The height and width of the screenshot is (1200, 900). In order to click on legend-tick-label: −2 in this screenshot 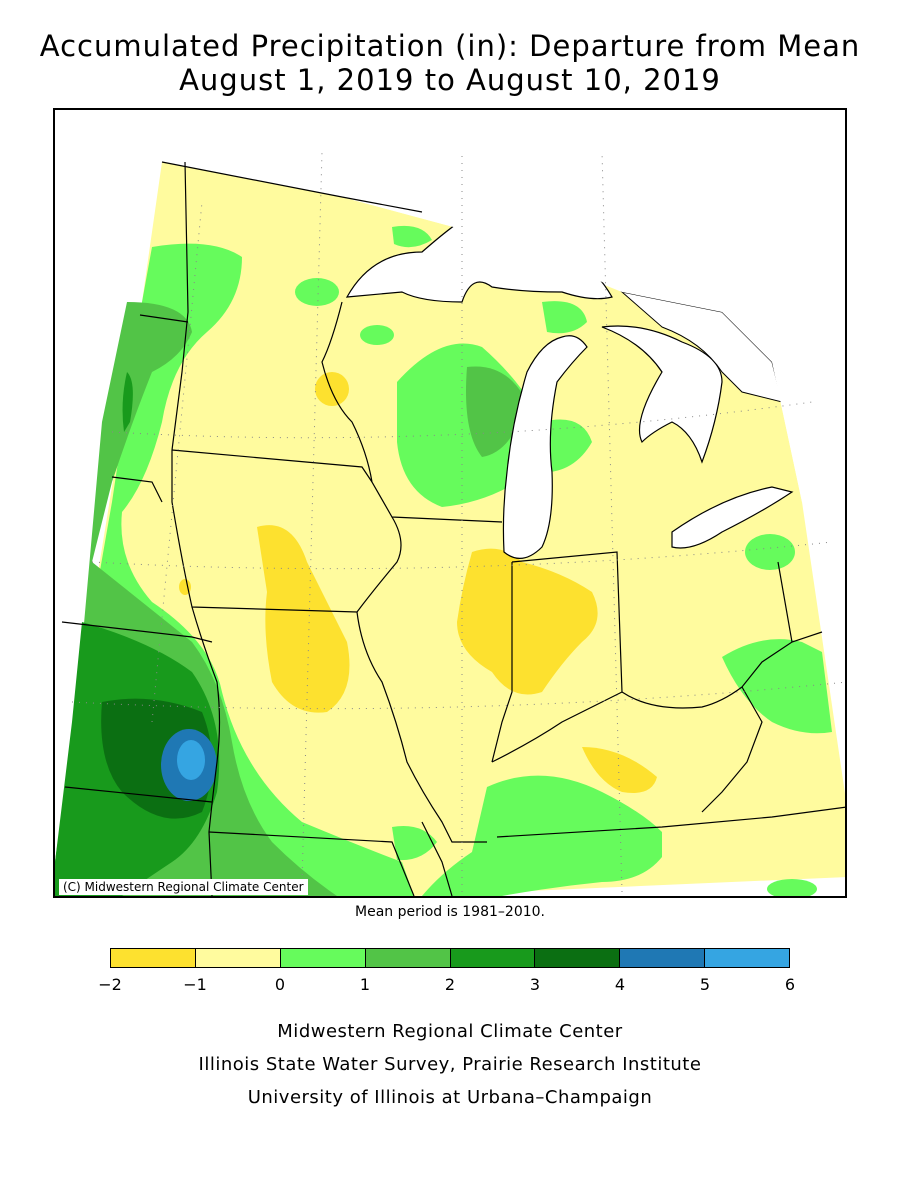, I will do `click(110, 984)`.